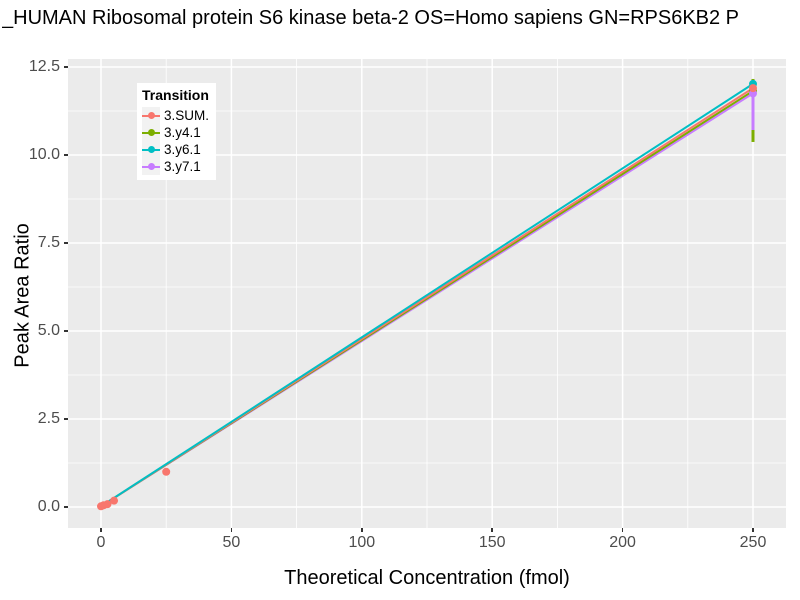 Image resolution: width=800 pixels, height=600 pixels. I want to click on y-tick-label: 0.0, so click(48, 506).